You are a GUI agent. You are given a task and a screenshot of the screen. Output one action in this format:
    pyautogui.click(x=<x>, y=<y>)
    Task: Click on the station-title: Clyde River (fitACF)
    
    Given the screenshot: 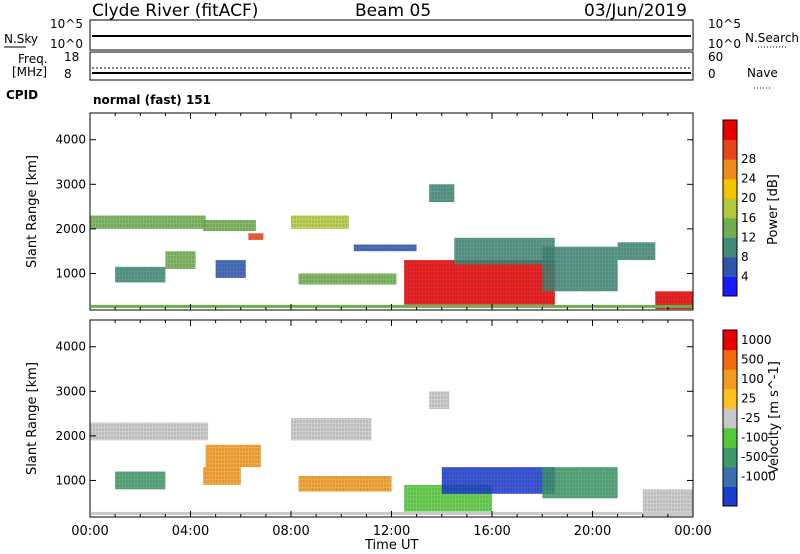 What is the action you would take?
    pyautogui.click(x=175, y=11)
    